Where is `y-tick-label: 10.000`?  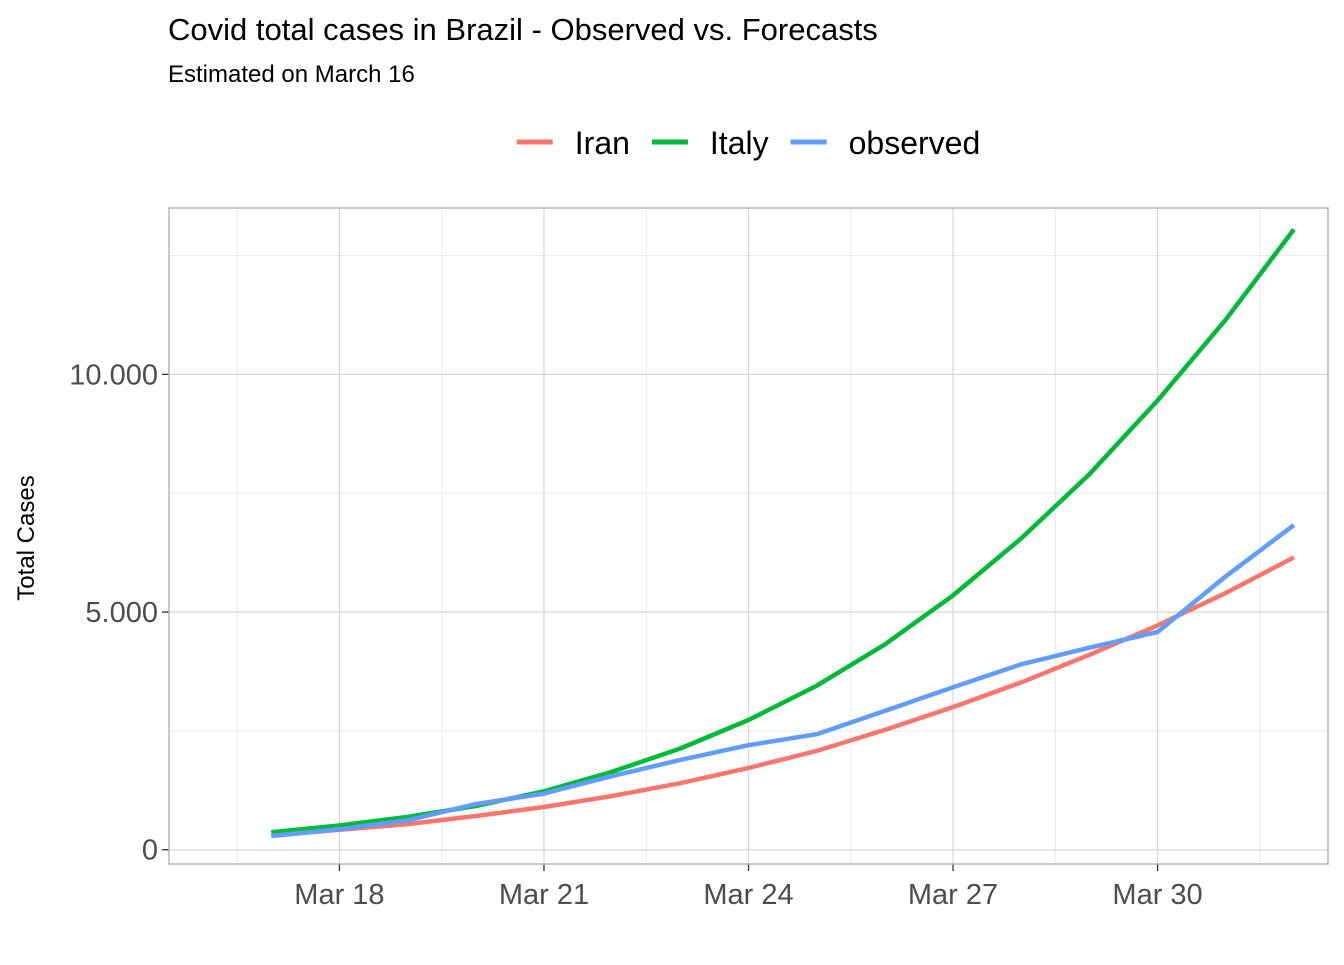 y-tick-label: 10.000 is located at coordinates (113, 375).